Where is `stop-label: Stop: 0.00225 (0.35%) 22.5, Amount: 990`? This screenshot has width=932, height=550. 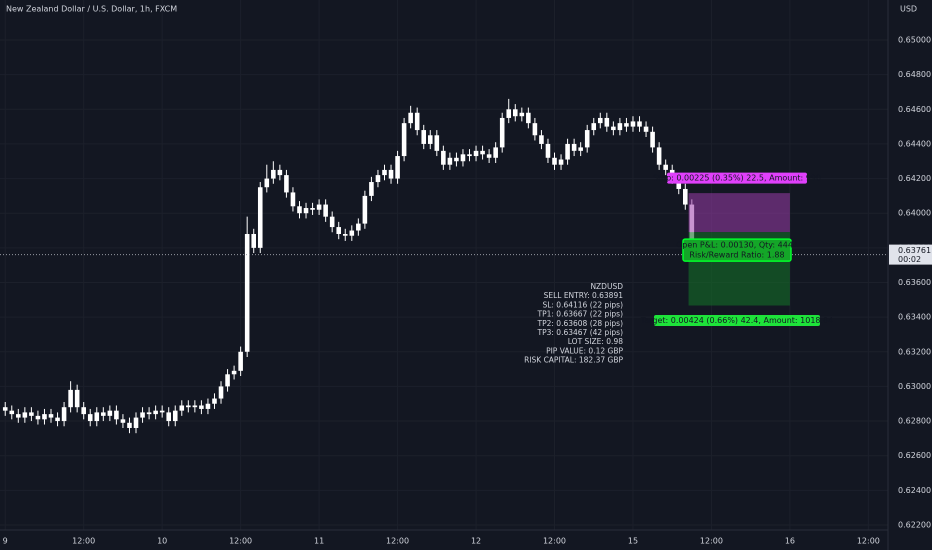 stop-label: Stop: 0.00225 (0.35%) 22.5, Amount: 990 is located at coordinates (737, 178).